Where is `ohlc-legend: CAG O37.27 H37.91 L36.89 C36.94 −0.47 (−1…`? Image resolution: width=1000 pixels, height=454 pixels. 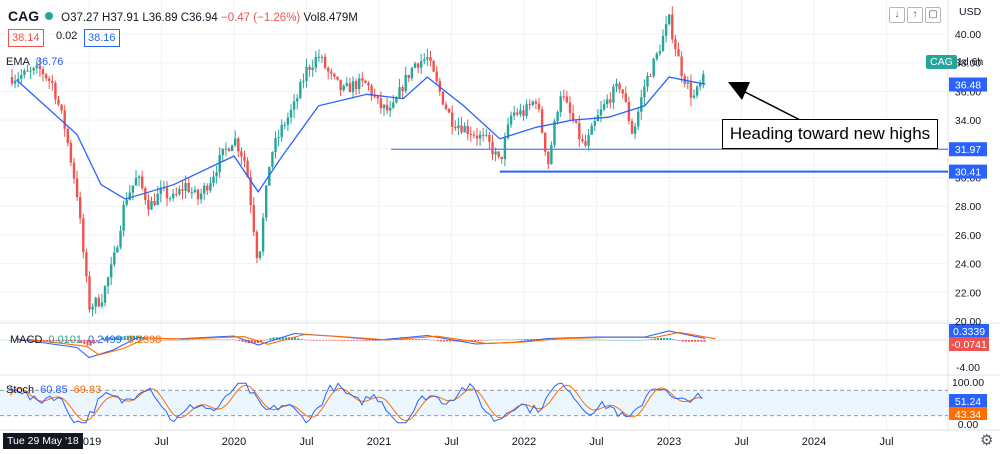 ohlc-legend: CAG O37.27 H37.91 L36.89 C36.94 −0.47 (−1… is located at coordinates (183, 16).